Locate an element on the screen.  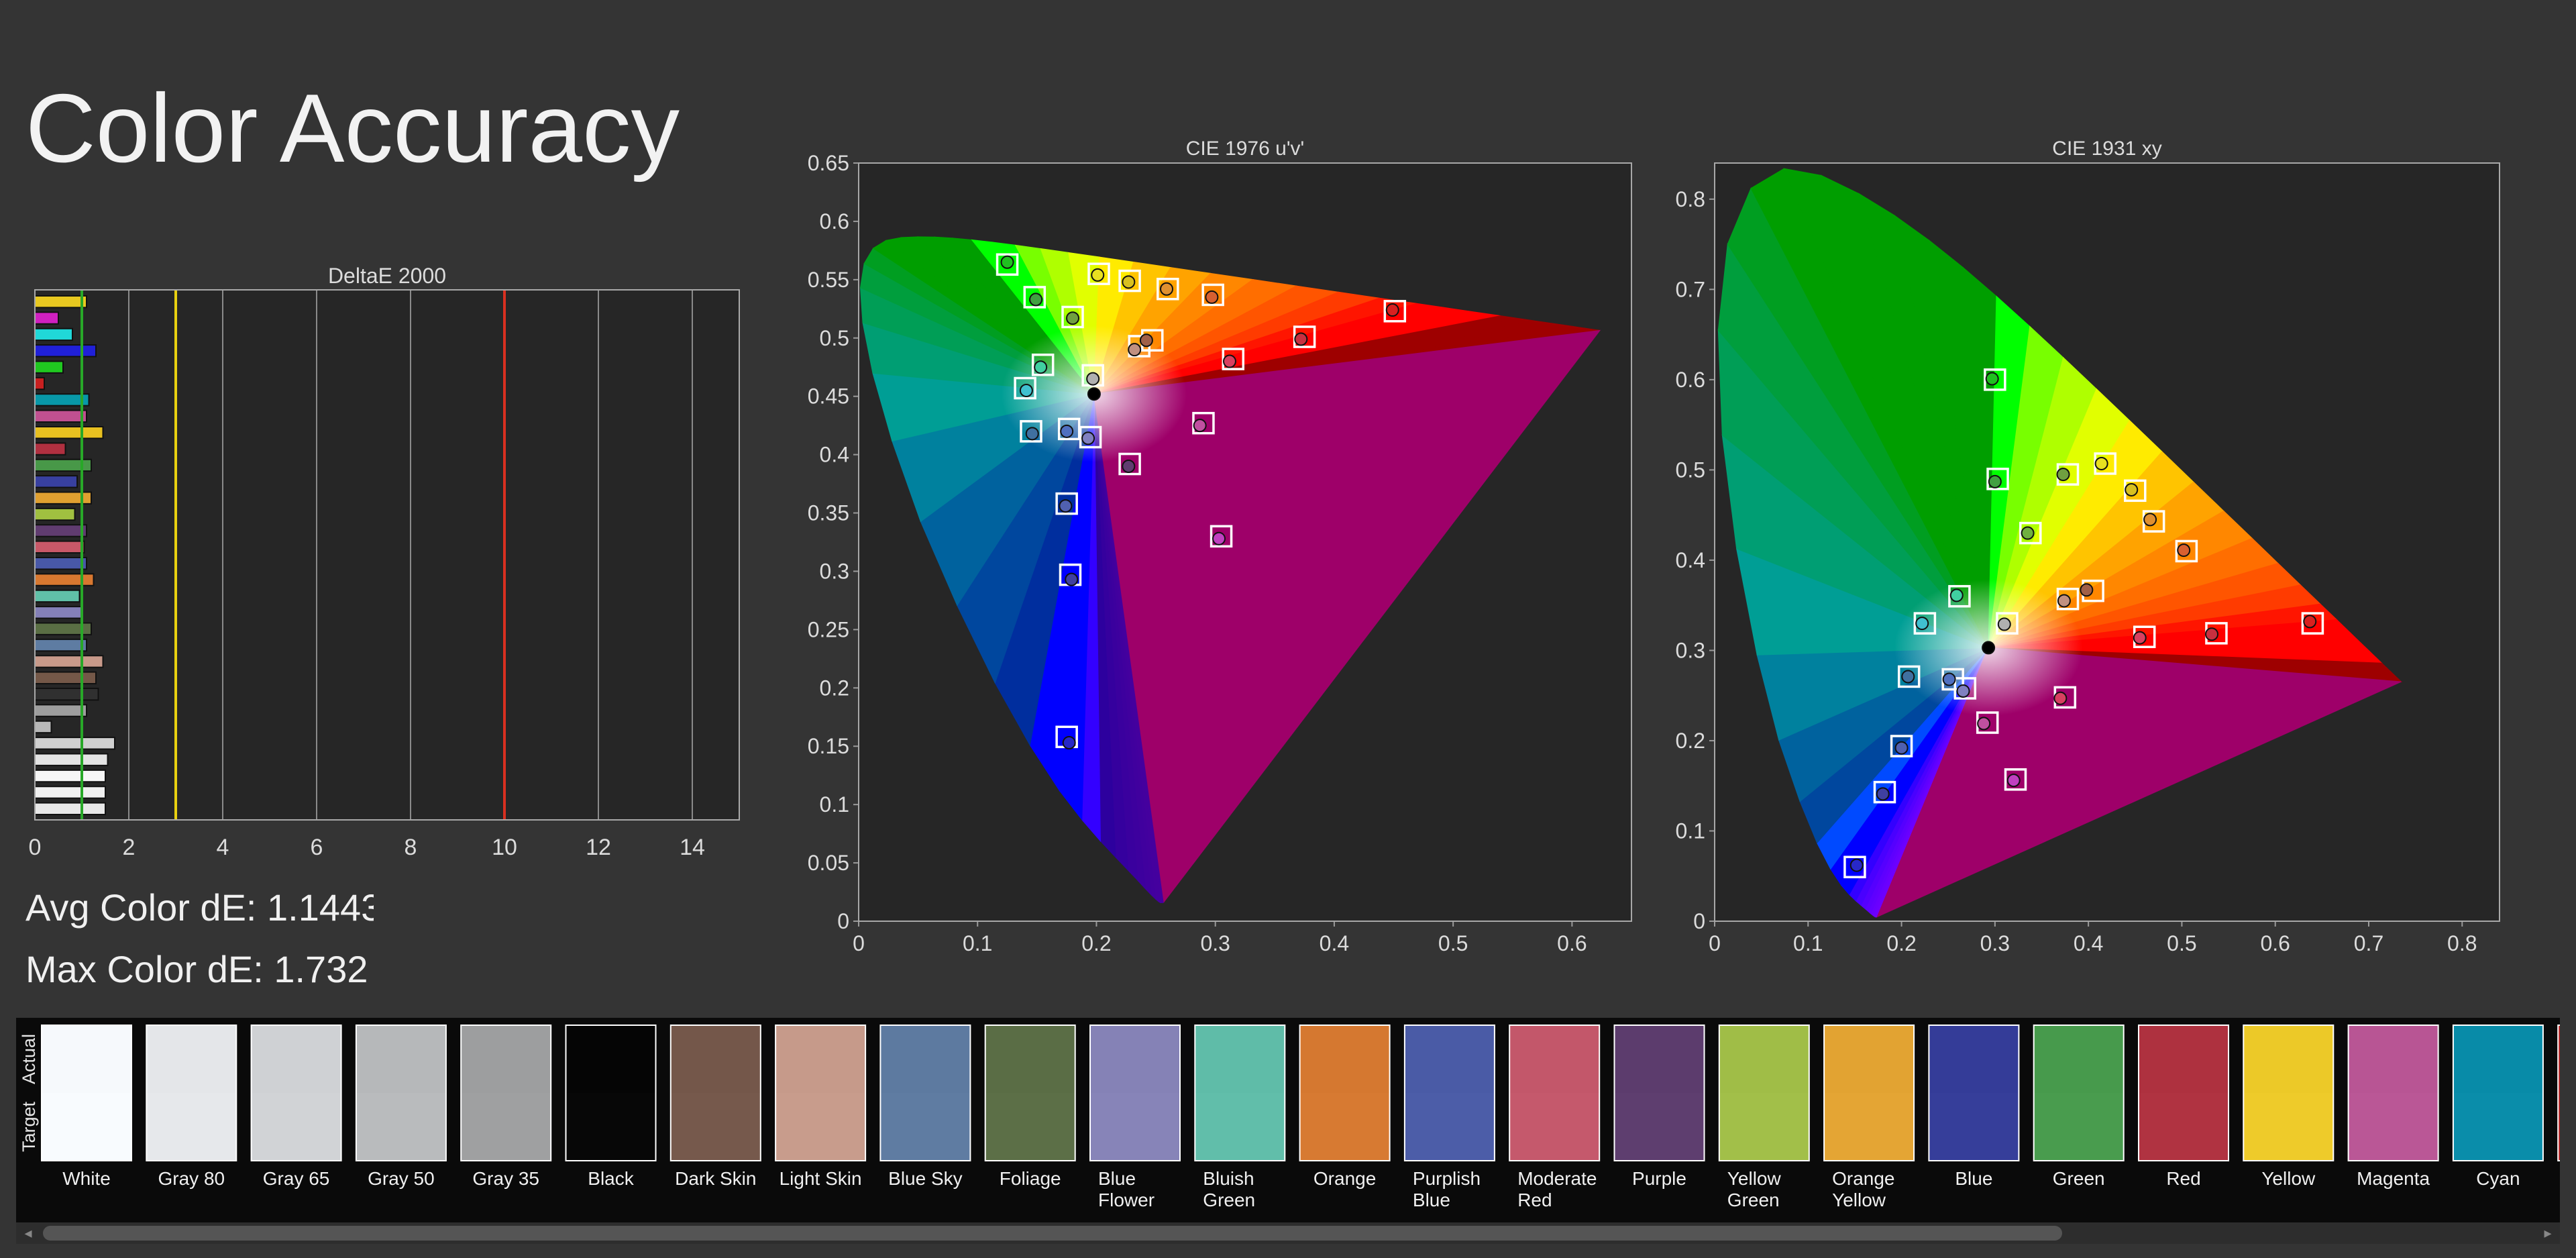
uv-xtick-label: 0.4 is located at coordinates (1334, 943).